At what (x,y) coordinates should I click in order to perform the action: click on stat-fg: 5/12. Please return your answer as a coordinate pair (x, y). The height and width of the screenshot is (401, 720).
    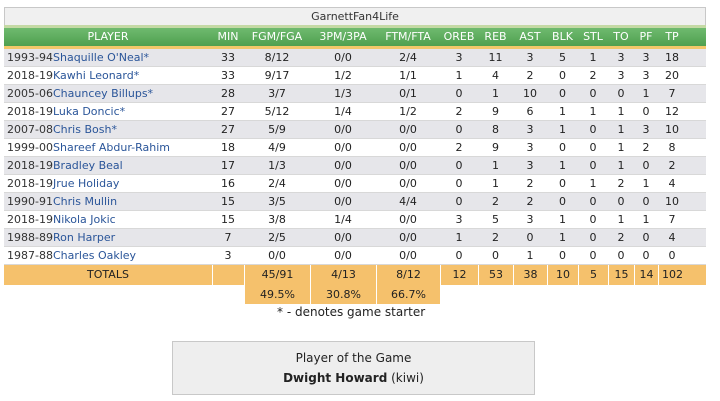
    Looking at the image, I should click on (277, 111).